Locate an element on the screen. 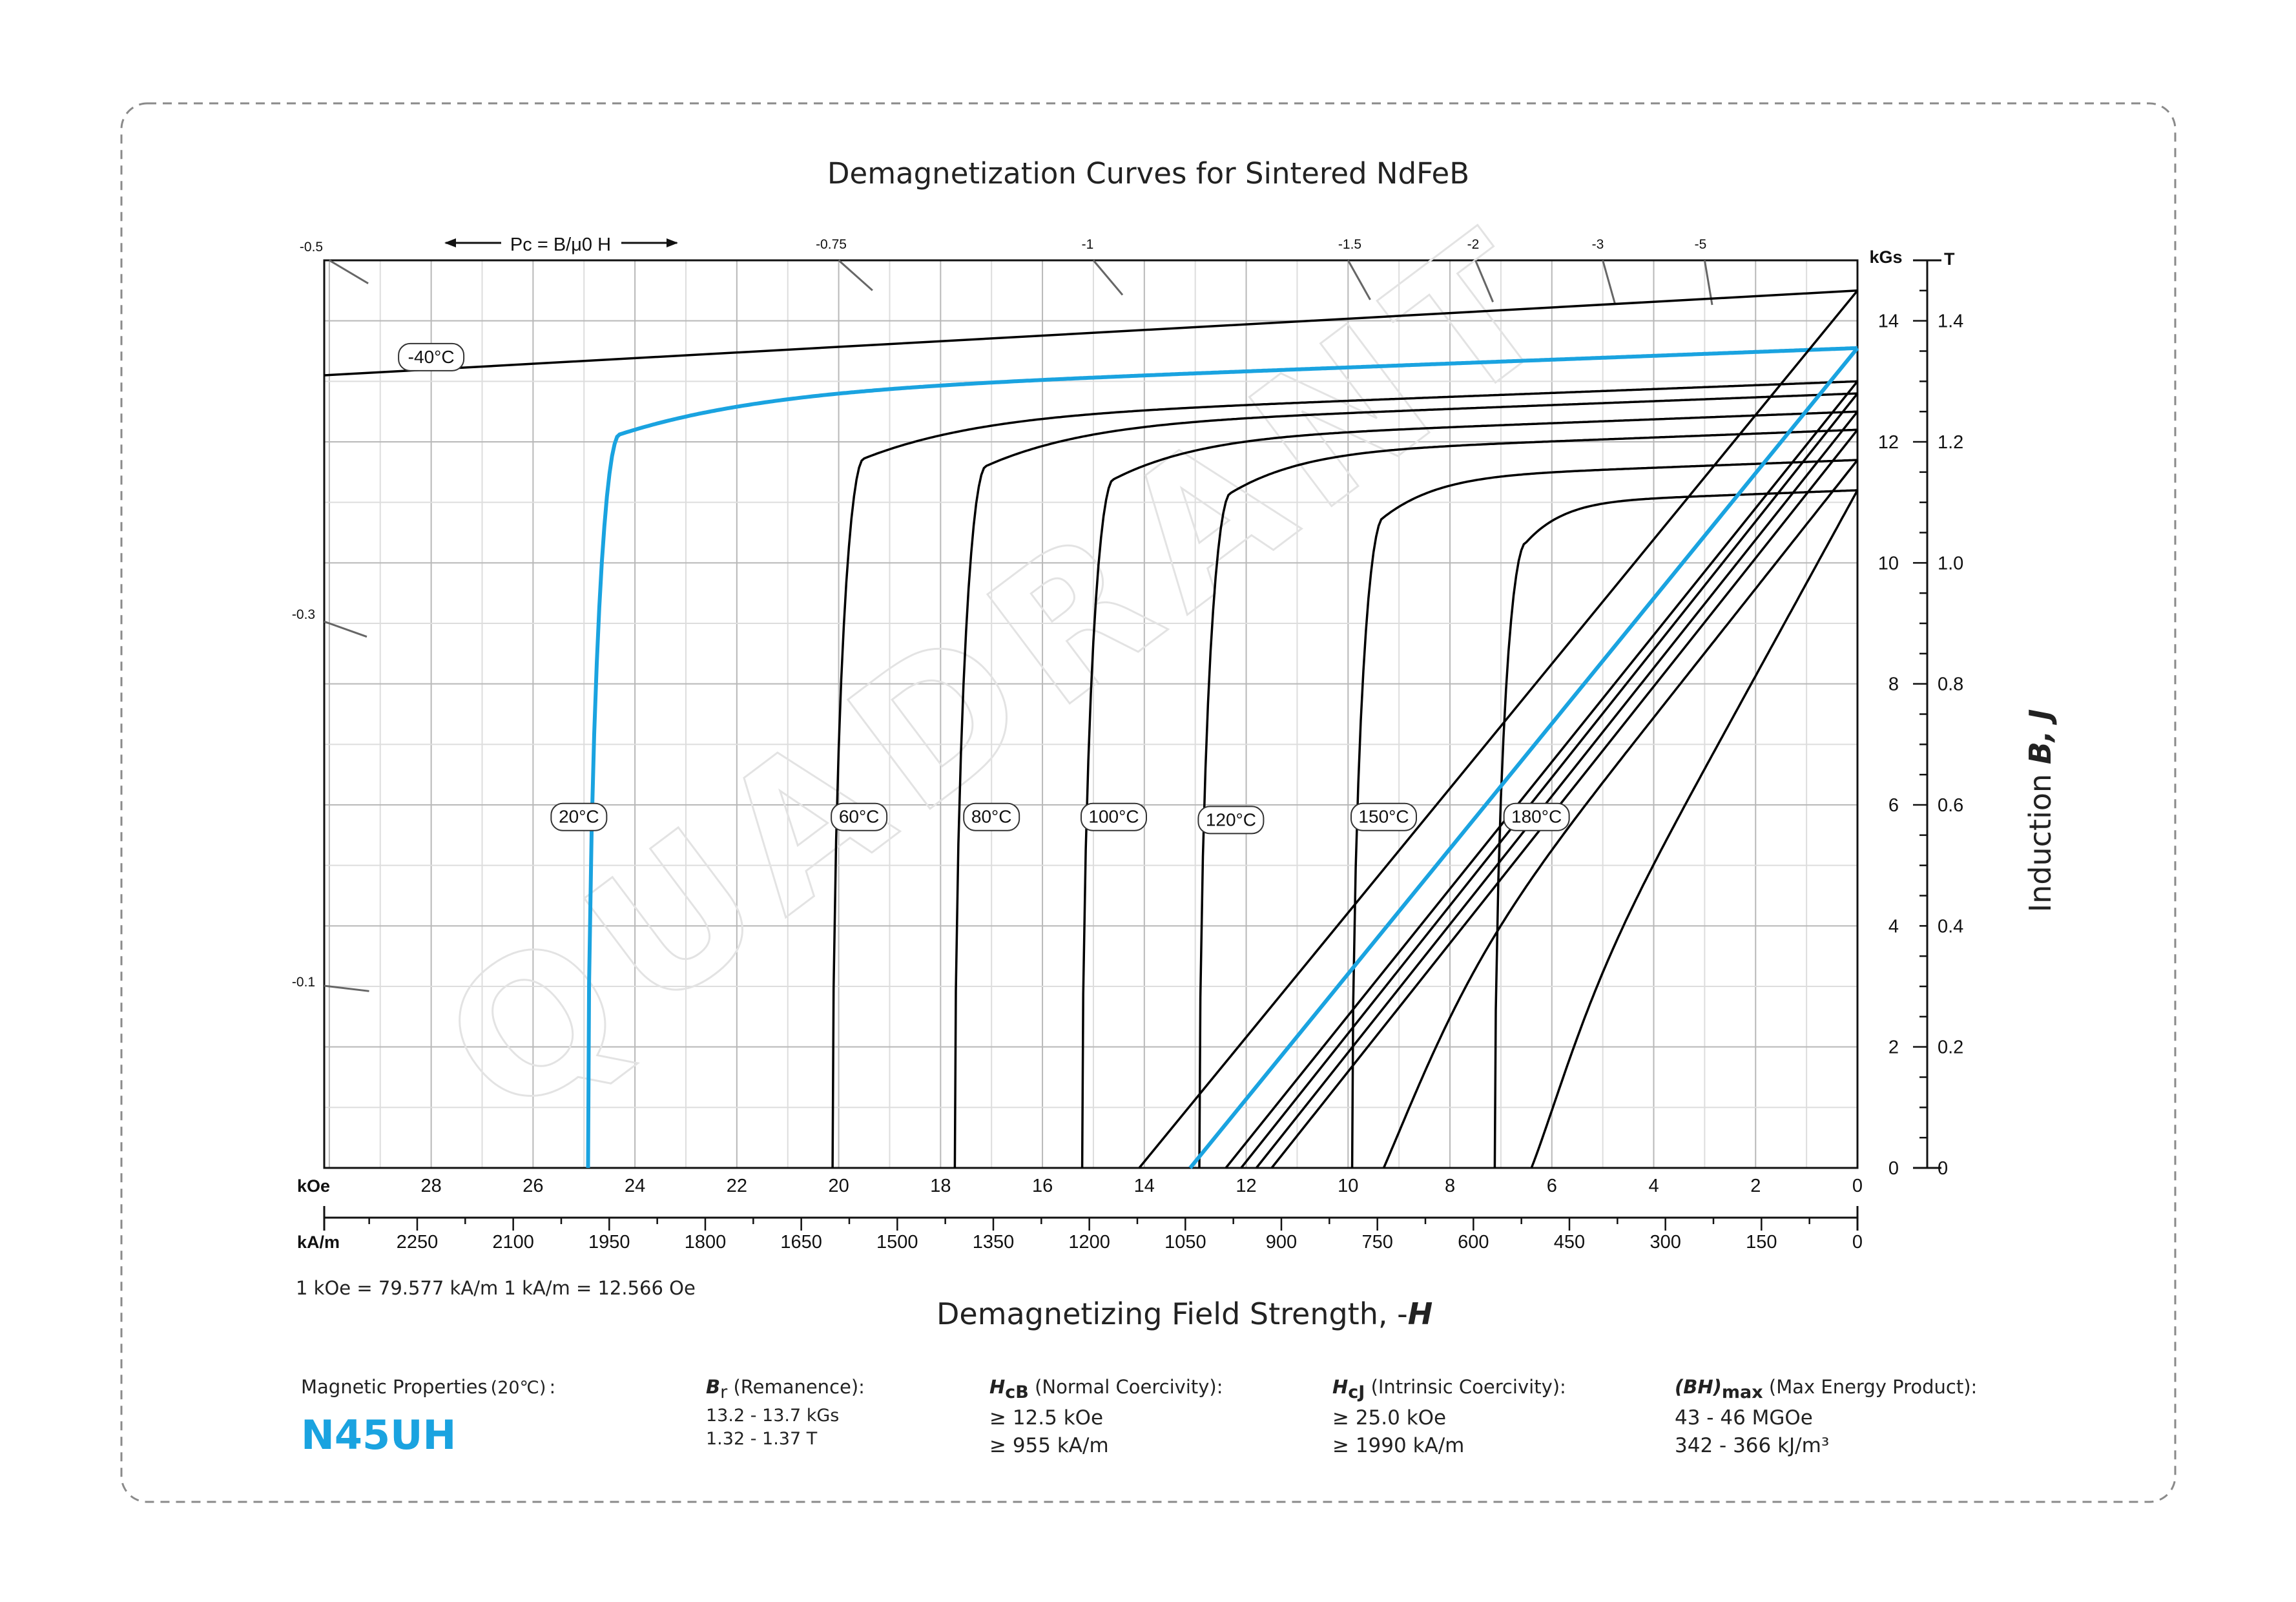  x-tick-label-kam: 2250 is located at coordinates (418, 1242).